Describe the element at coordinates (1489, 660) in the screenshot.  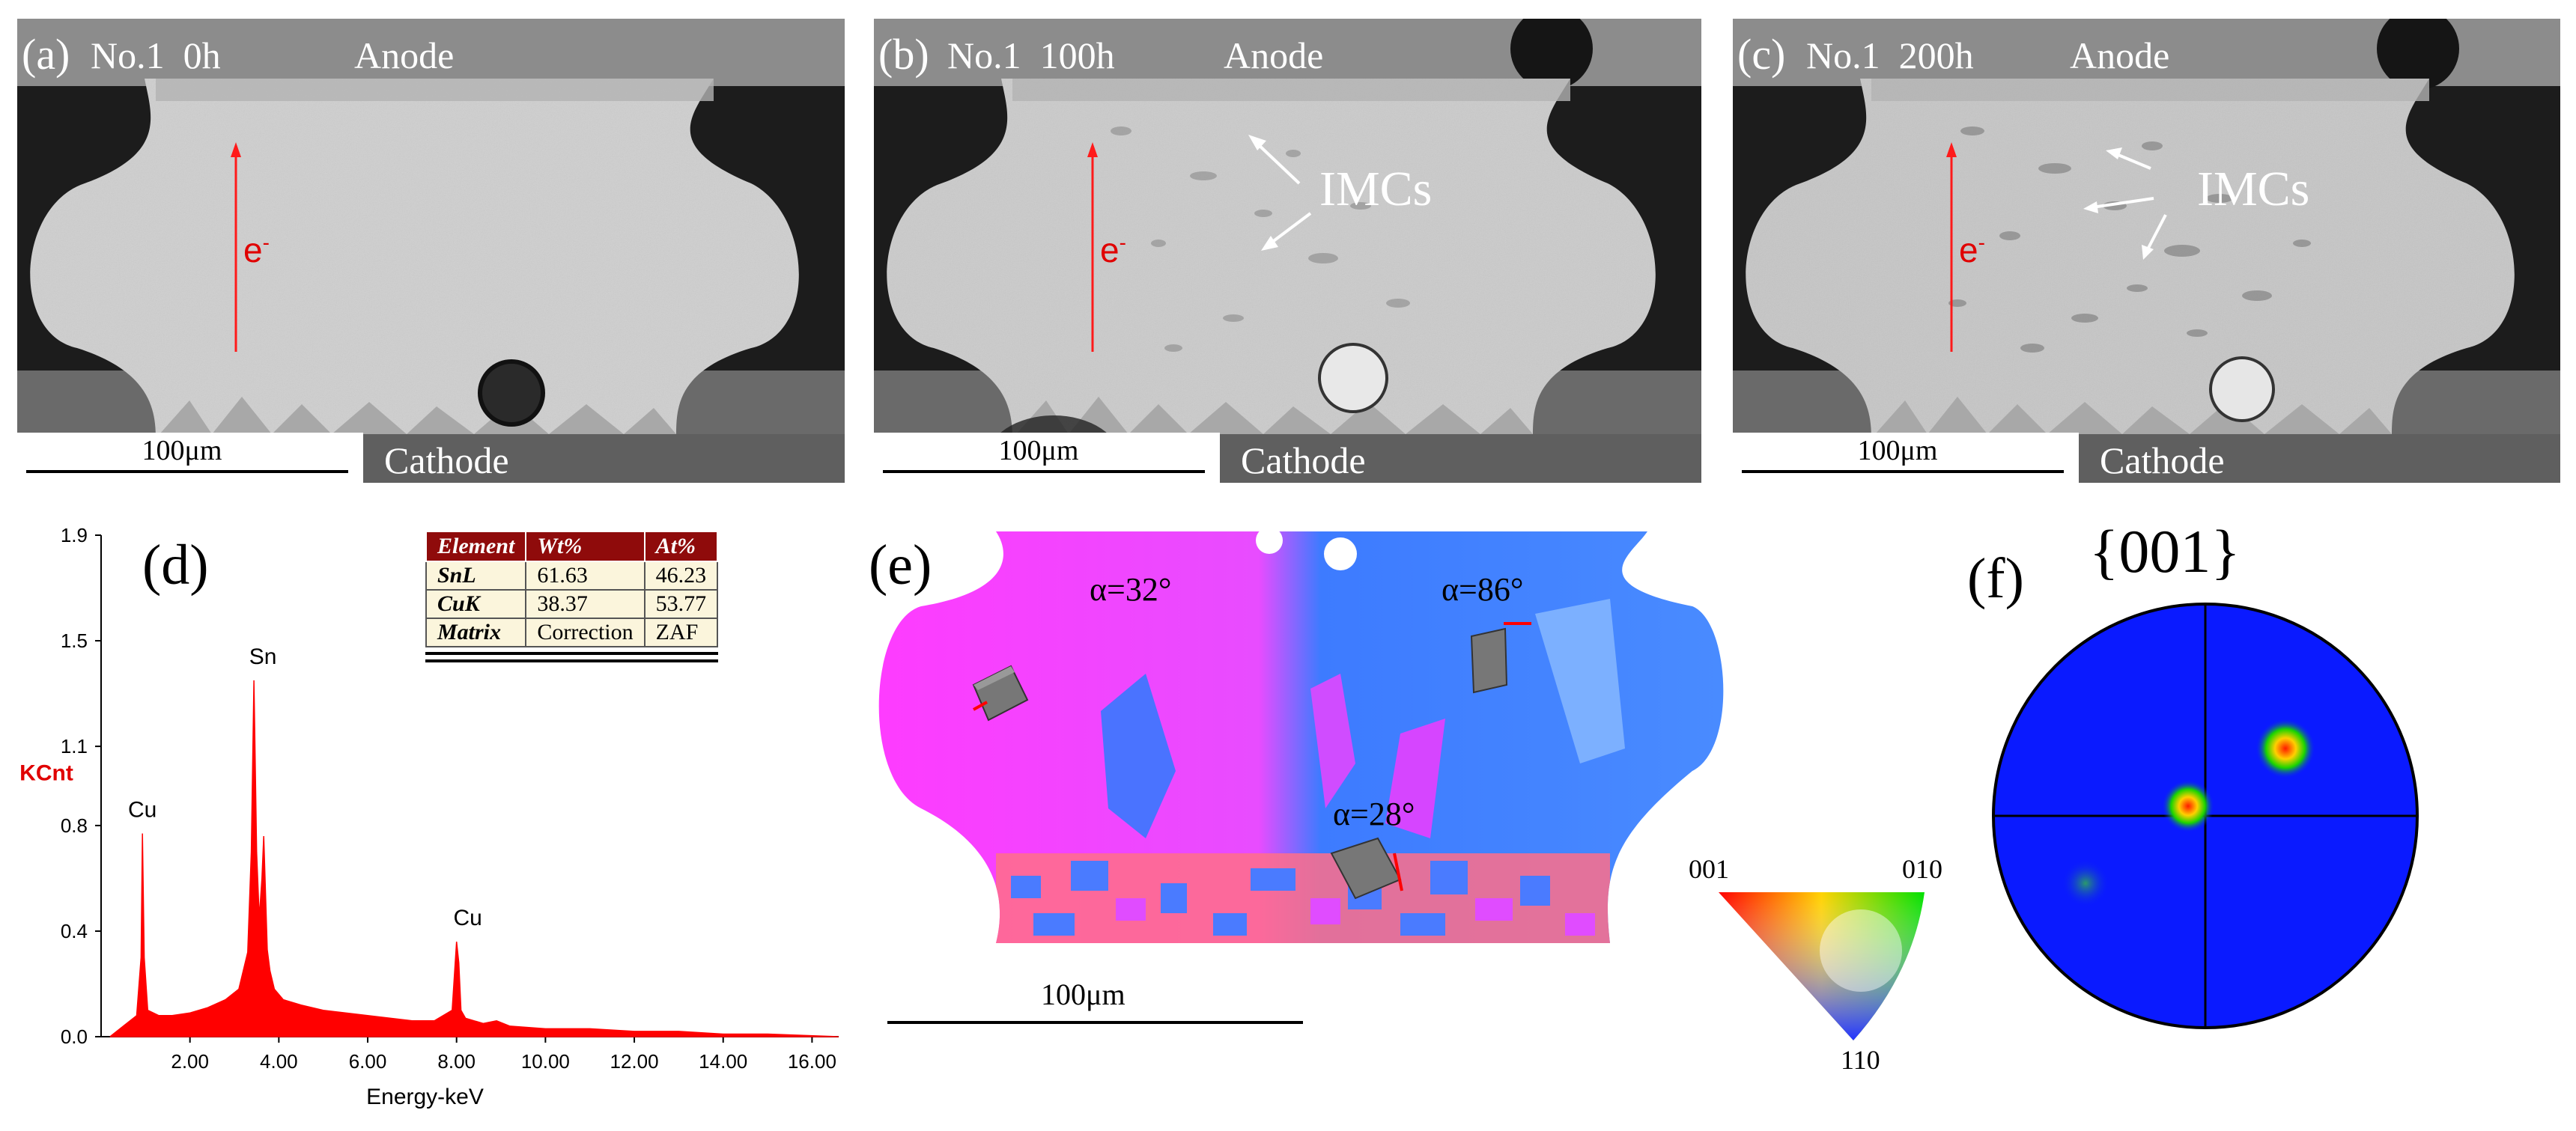
I see `unit-cell-icon` at that location.